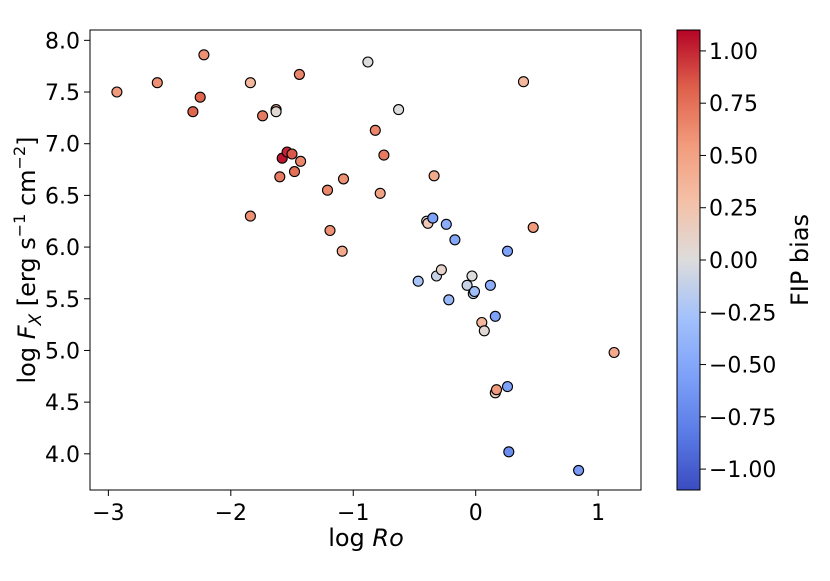 The height and width of the screenshot is (581, 830). Describe the element at coordinates (62, 351) in the screenshot. I see `y-tick-label: 5.0` at that location.